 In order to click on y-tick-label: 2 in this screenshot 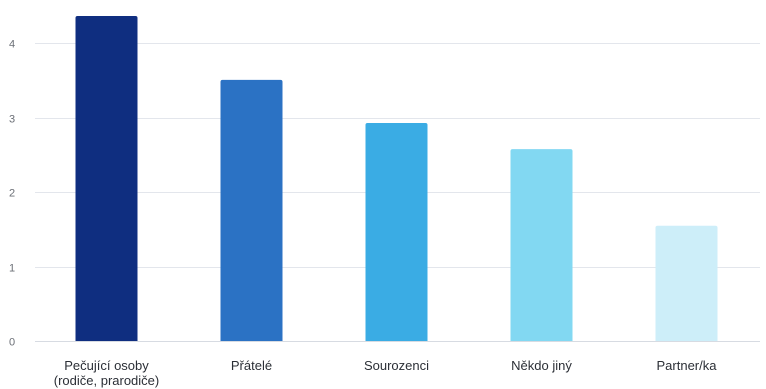, I will do `click(12, 194)`.